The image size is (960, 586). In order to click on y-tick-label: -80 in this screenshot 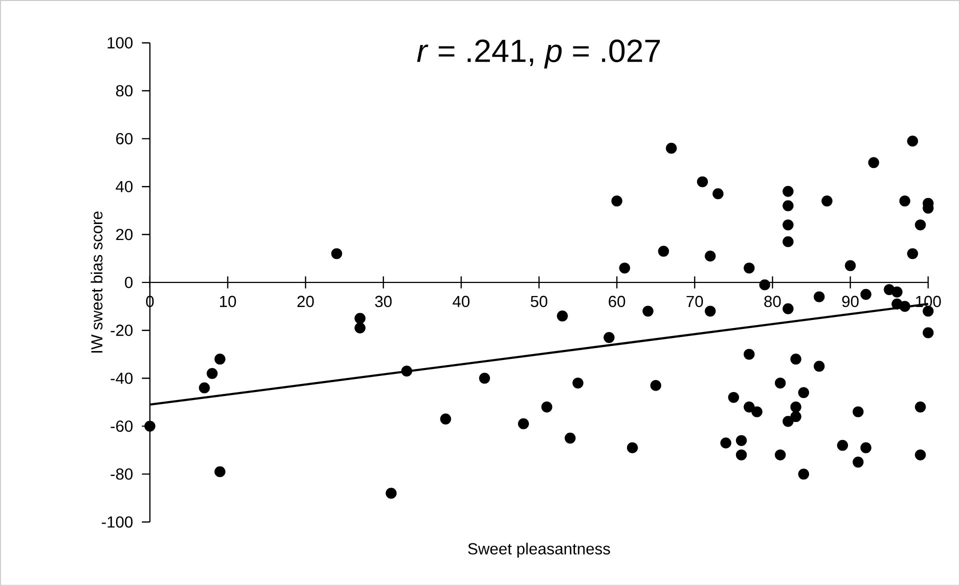, I will do `click(121, 474)`.